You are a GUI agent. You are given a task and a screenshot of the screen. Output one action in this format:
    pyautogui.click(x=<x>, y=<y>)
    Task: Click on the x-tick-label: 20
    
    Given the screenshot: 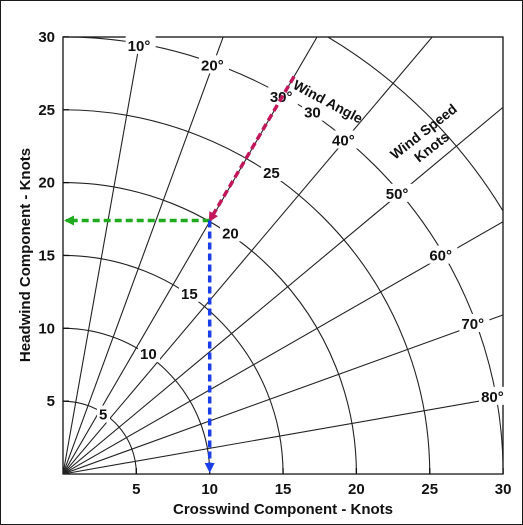 What is the action you would take?
    pyautogui.click(x=356, y=489)
    